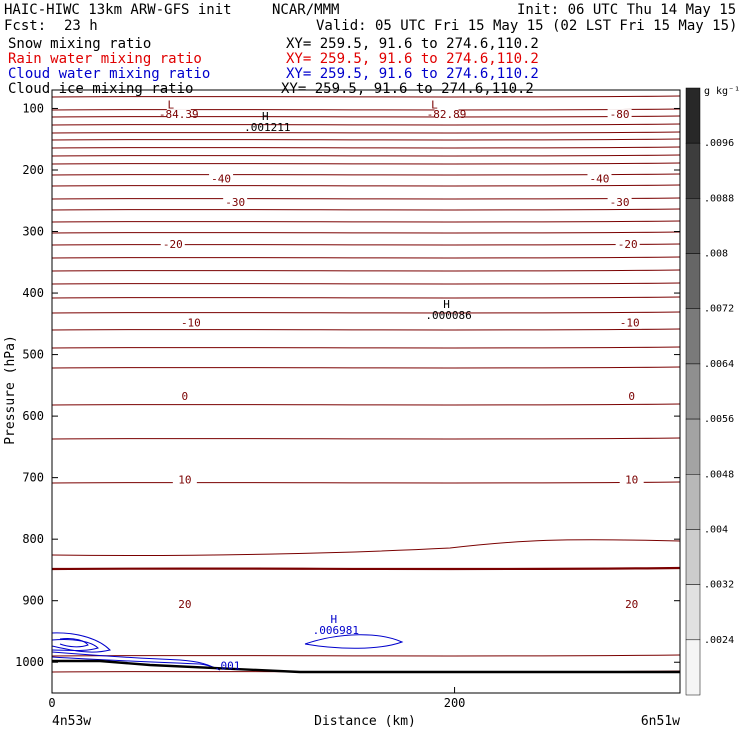 The image size is (740, 740). Describe the element at coordinates (627, 10) in the screenshot. I see `init-time: Init: 06 UTC Thu 14 May 15` at that location.